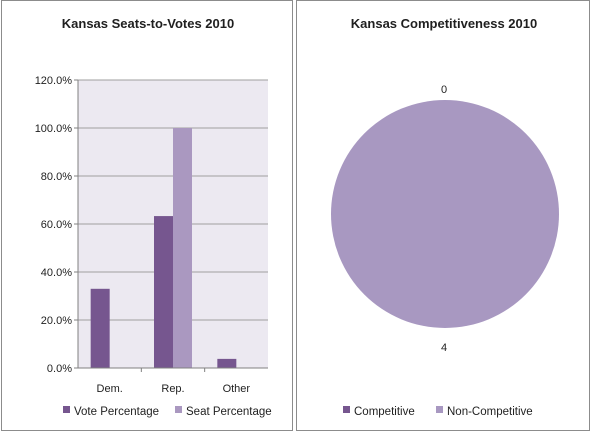 The image size is (592, 435). Describe the element at coordinates (56, 321) in the screenshot. I see `y-tick-label: 20.0%` at that location.